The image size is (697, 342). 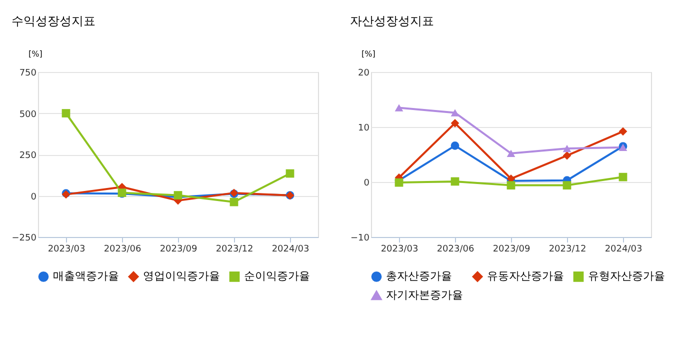 I want to click on legend-label: 매출액증가율, so click(x=86, y=276).